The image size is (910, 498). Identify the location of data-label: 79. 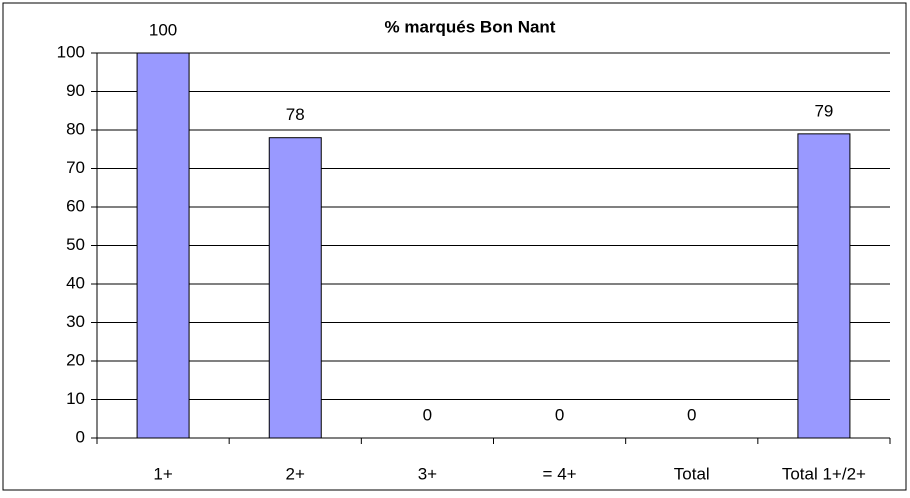
(823, 110).